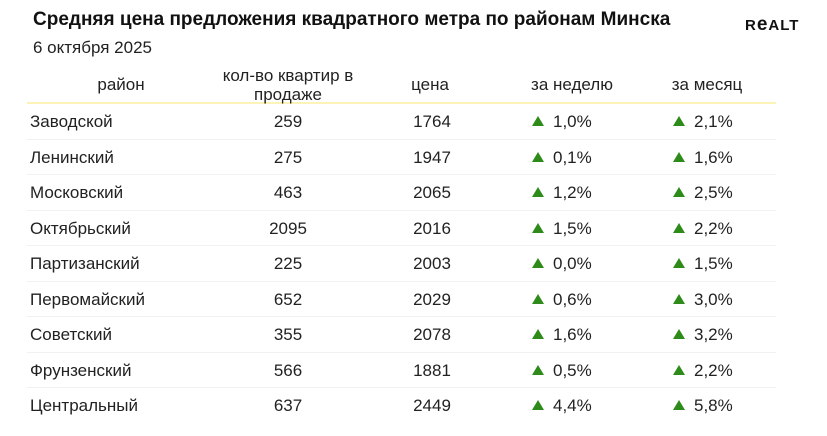 The image size is (827, 436). Describe the element at coordinates (432, 334) in the screenshot. I see `price-value: 2078` at that location.